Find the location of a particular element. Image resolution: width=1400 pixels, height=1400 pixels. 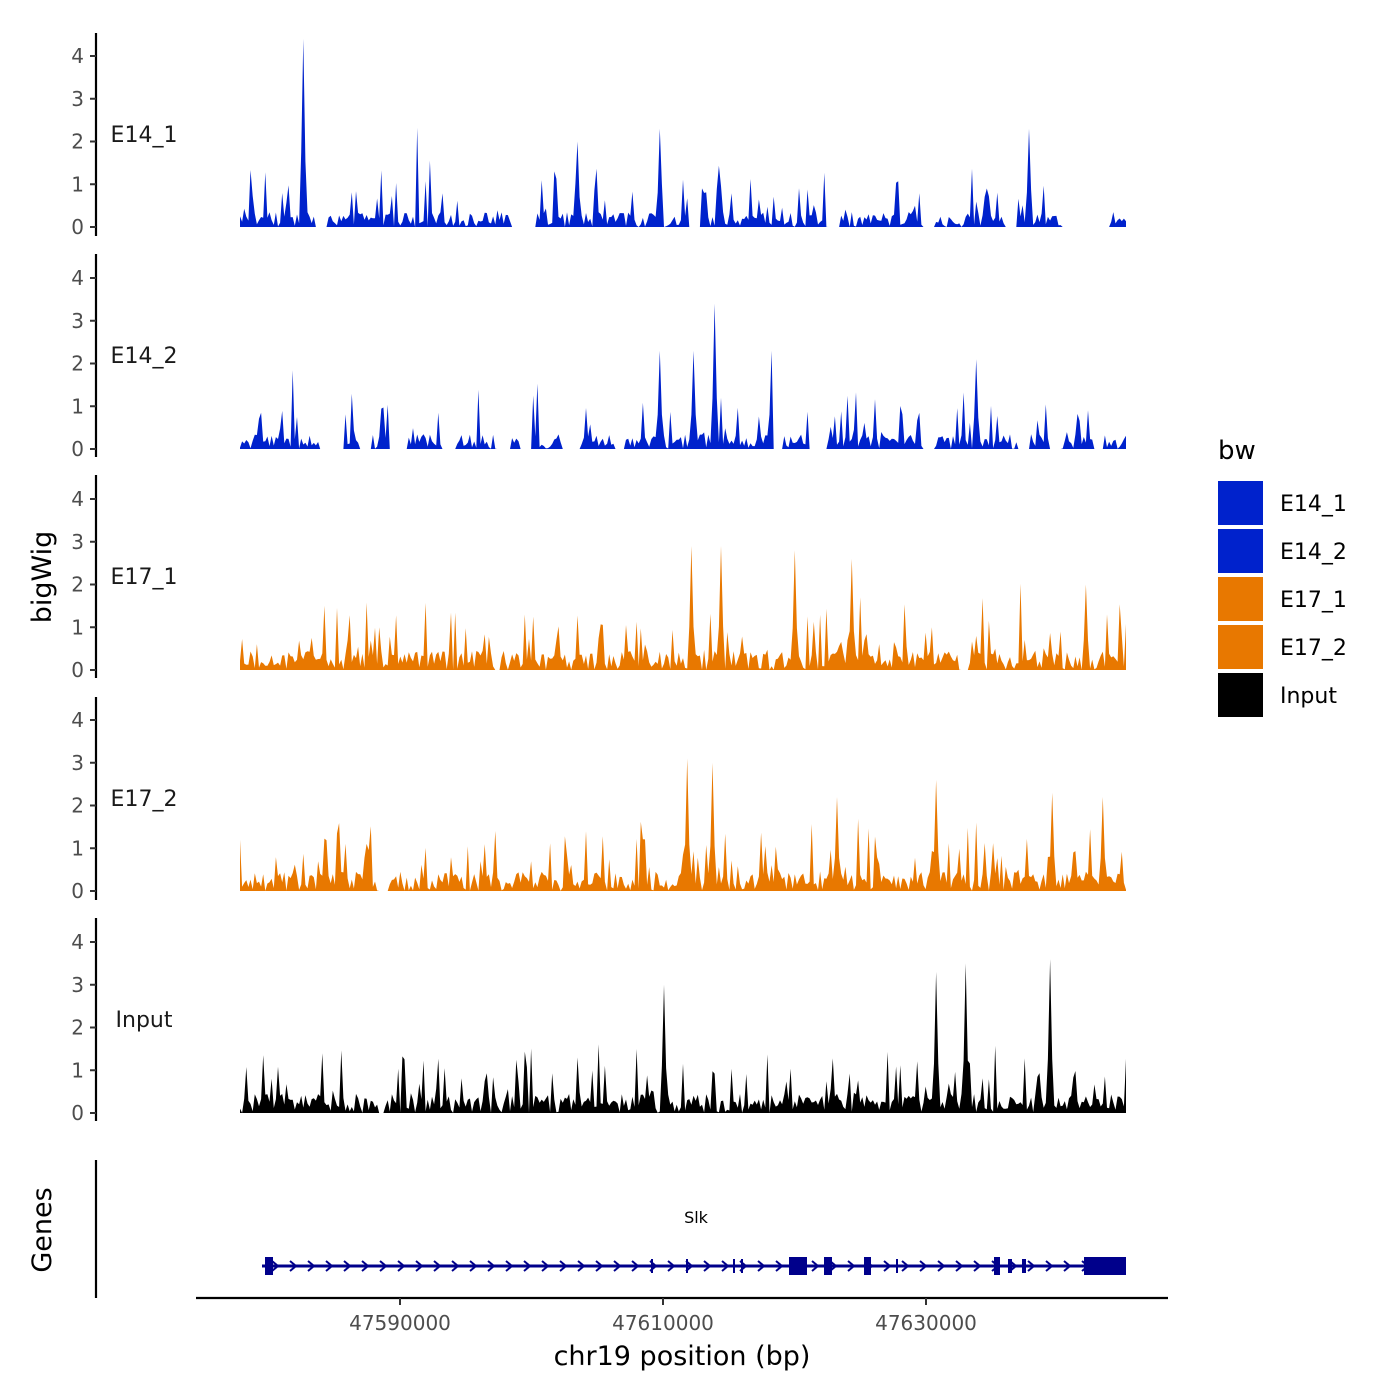

y-tick-label-Input-4: 4 is located at coordinates (77, 942).